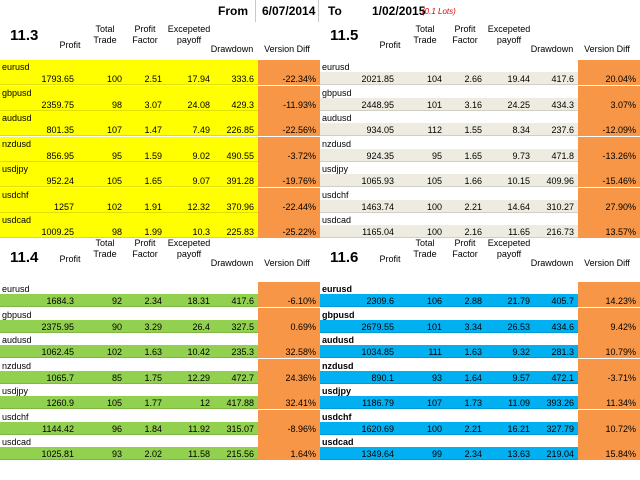 Image resolution: width=640 pixels, height=480 pixels. What do you see at coordinates (17, 365) in the screenshot?
I see `currency-pair: nzdusd` at bounding box center [17, 365].